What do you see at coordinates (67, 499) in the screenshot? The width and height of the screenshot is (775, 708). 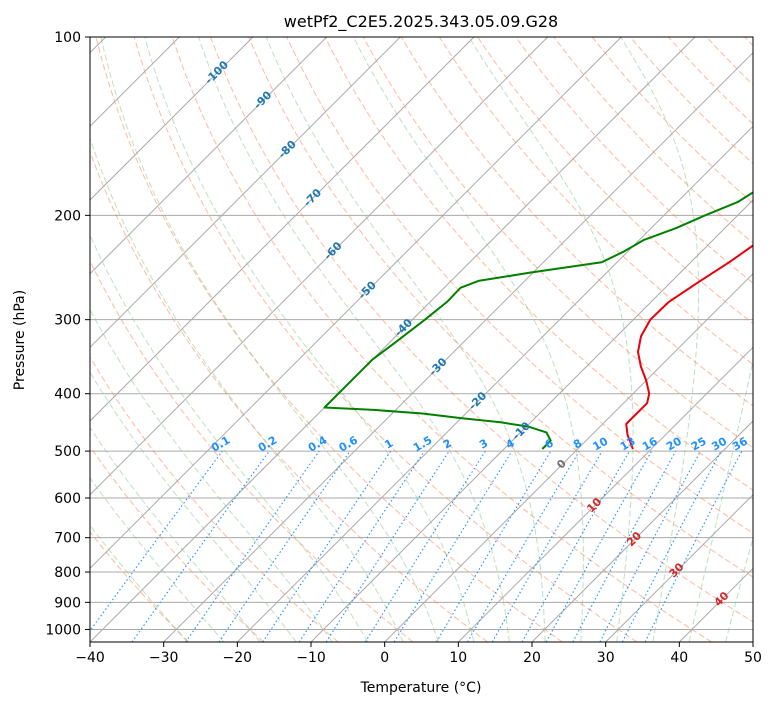 I see `y-tick-label: 600` at bounding box center [67, 499].